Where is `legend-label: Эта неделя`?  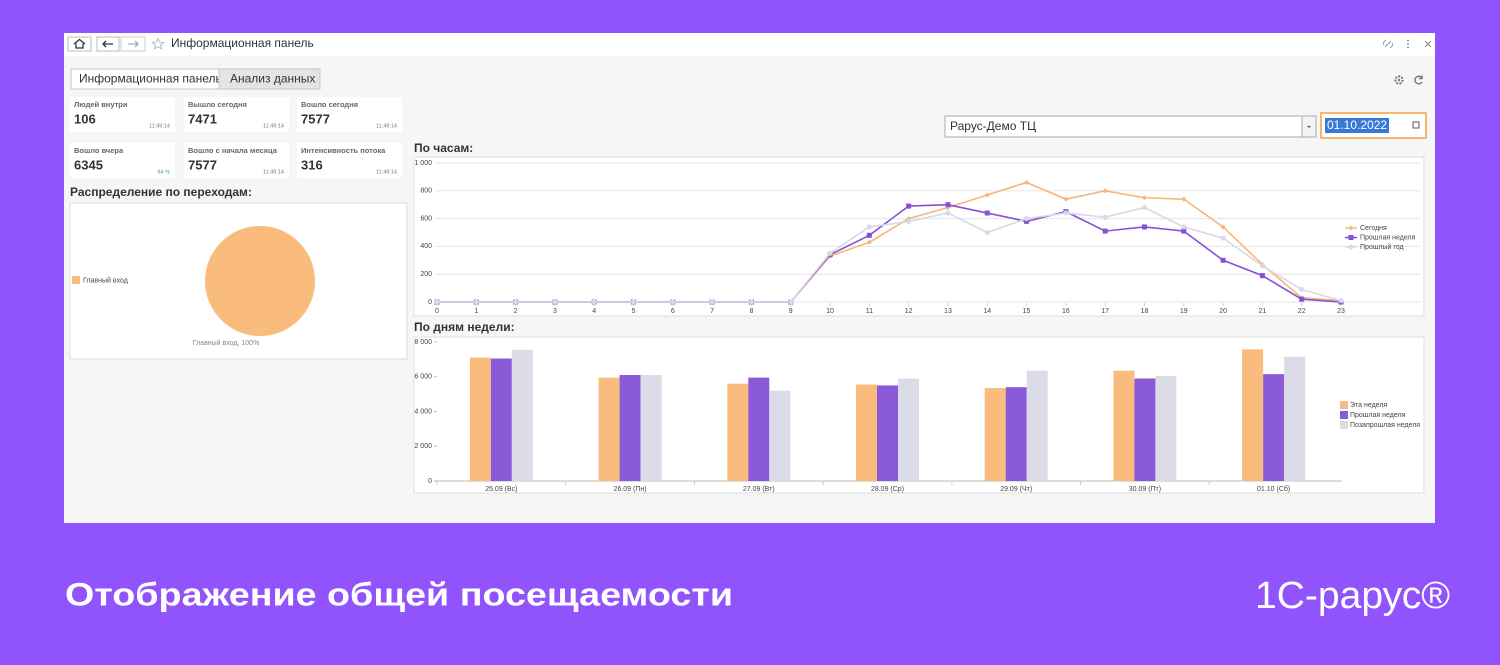
legend-label: Эта неделя is located at coordinates (1368, 405).